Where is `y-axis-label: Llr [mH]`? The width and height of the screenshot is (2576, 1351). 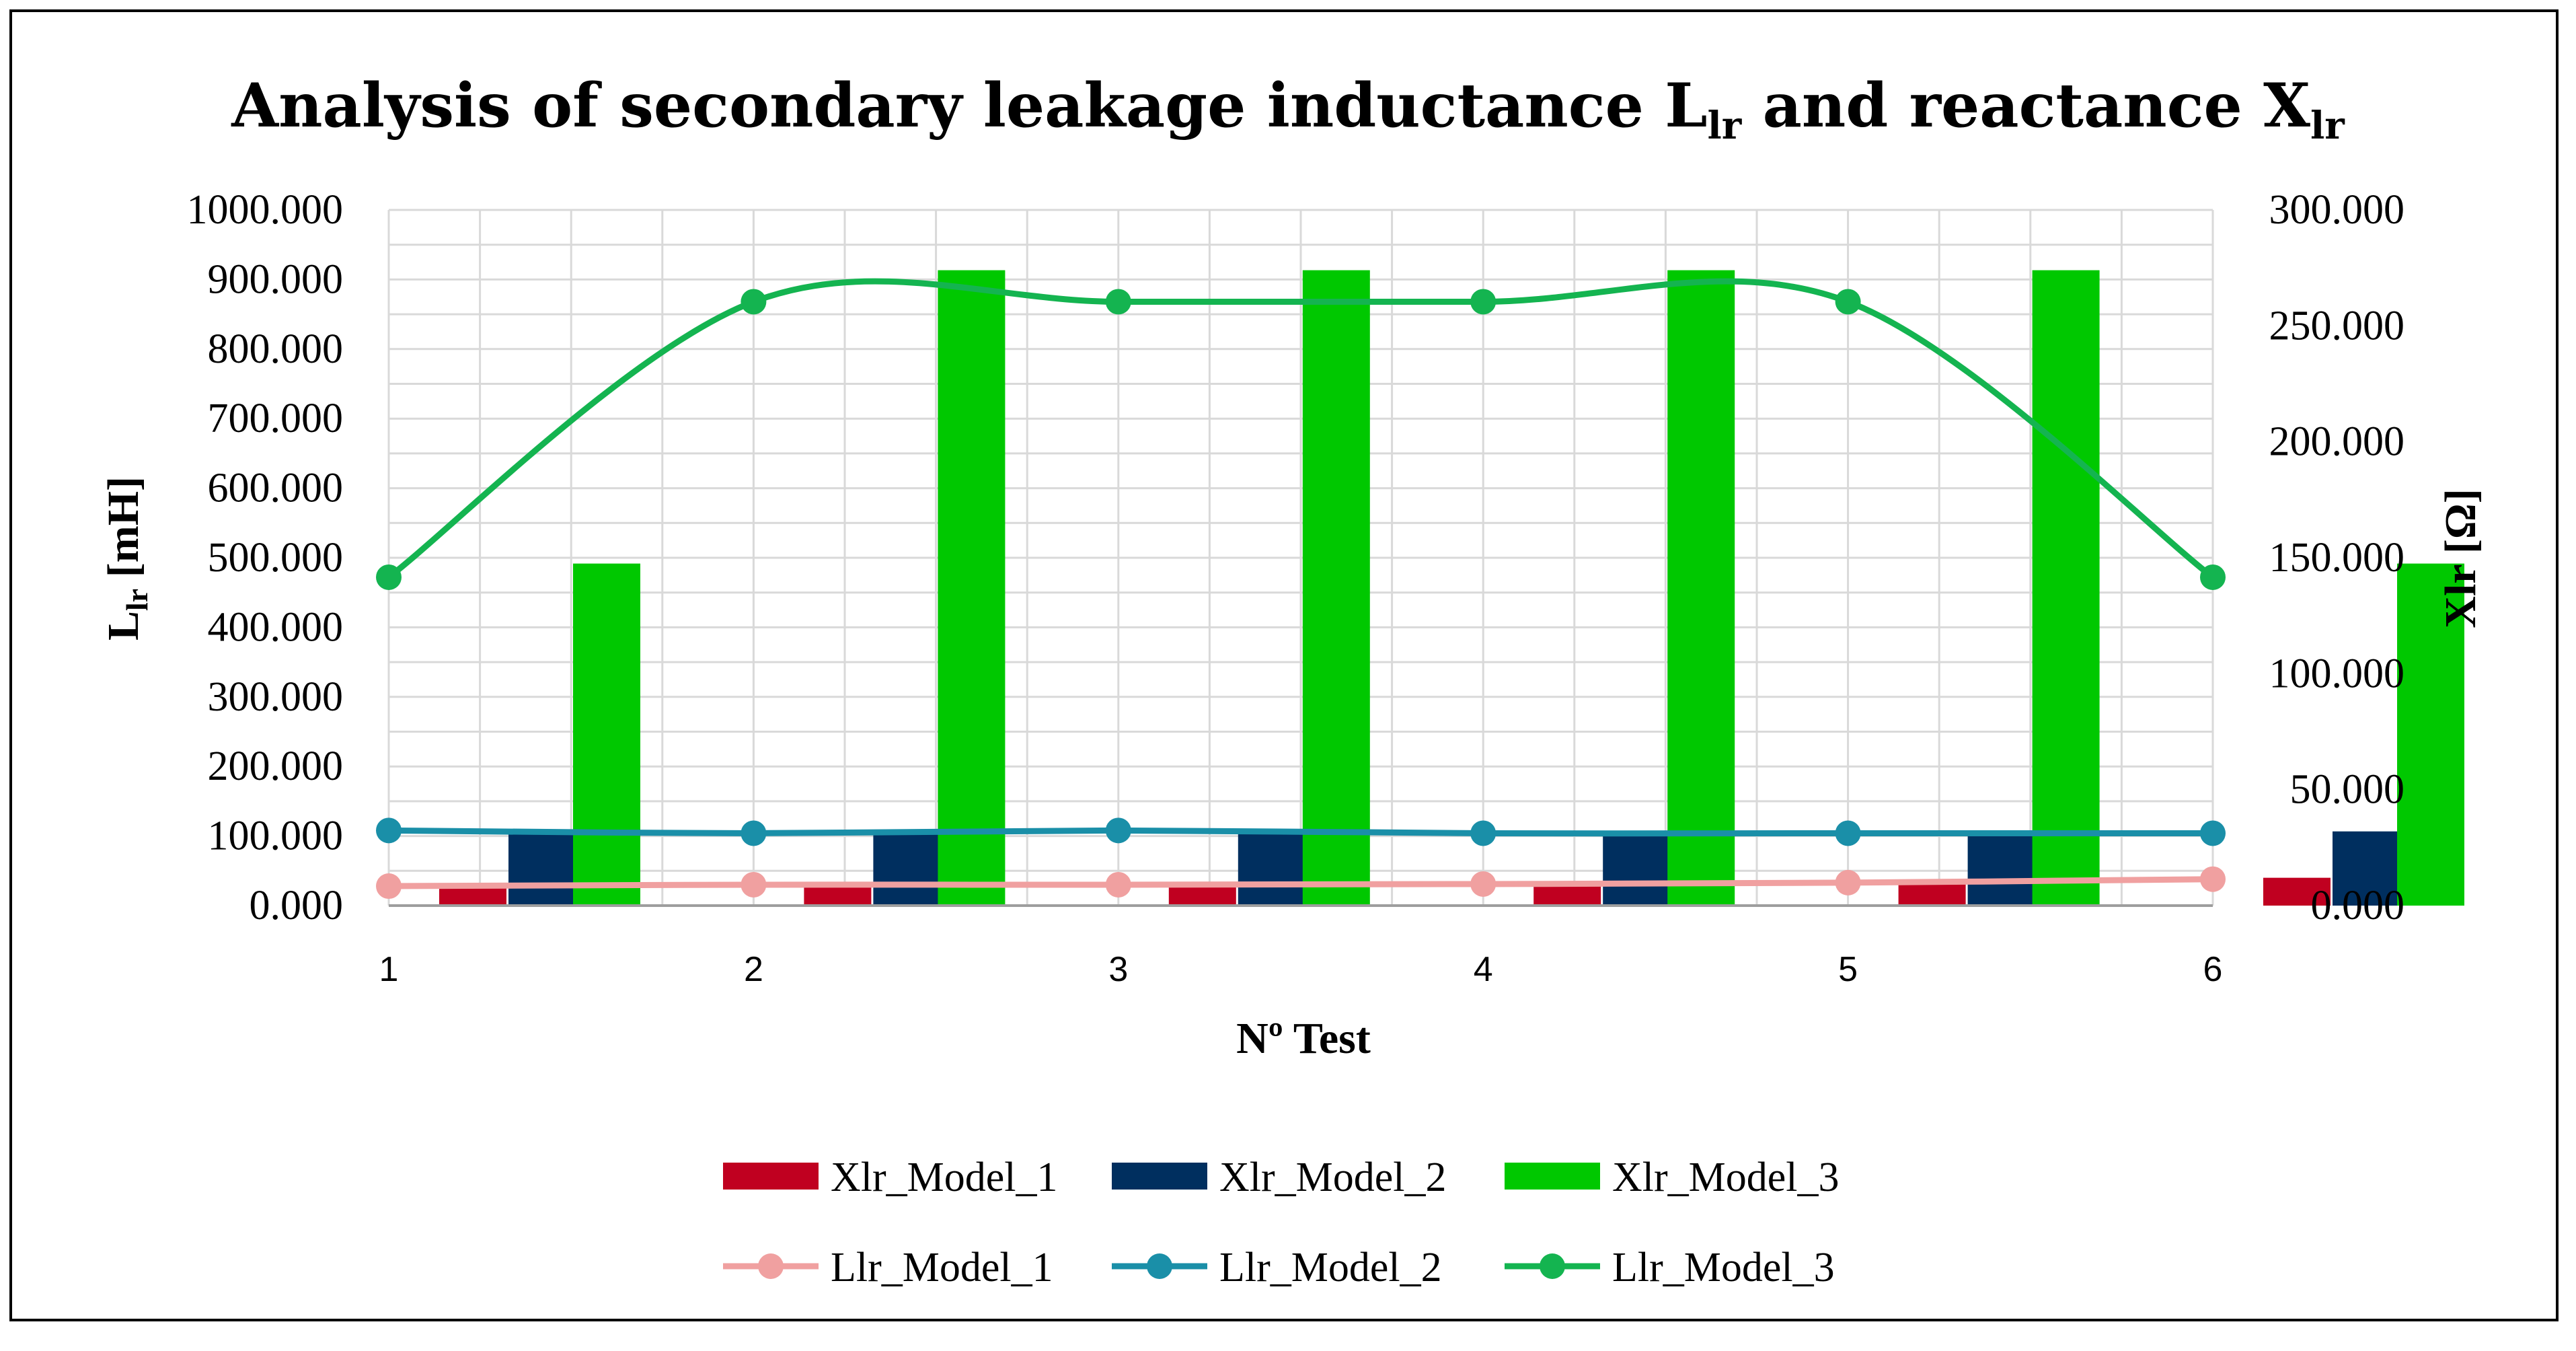 y-axis-label: Llr [mH] is located at coordinates (126, 558).